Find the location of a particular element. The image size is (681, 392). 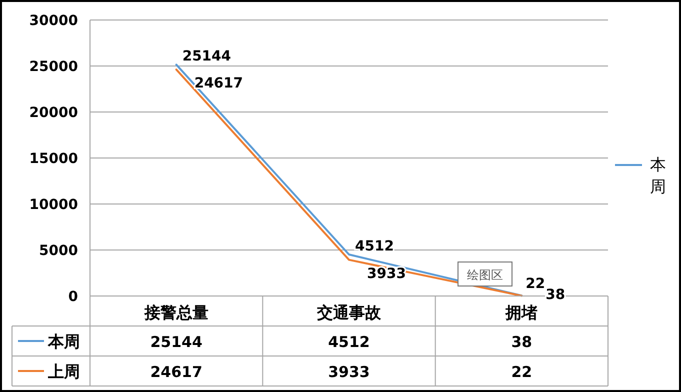

annotation: 24617 is located at coordinates (219, 84).